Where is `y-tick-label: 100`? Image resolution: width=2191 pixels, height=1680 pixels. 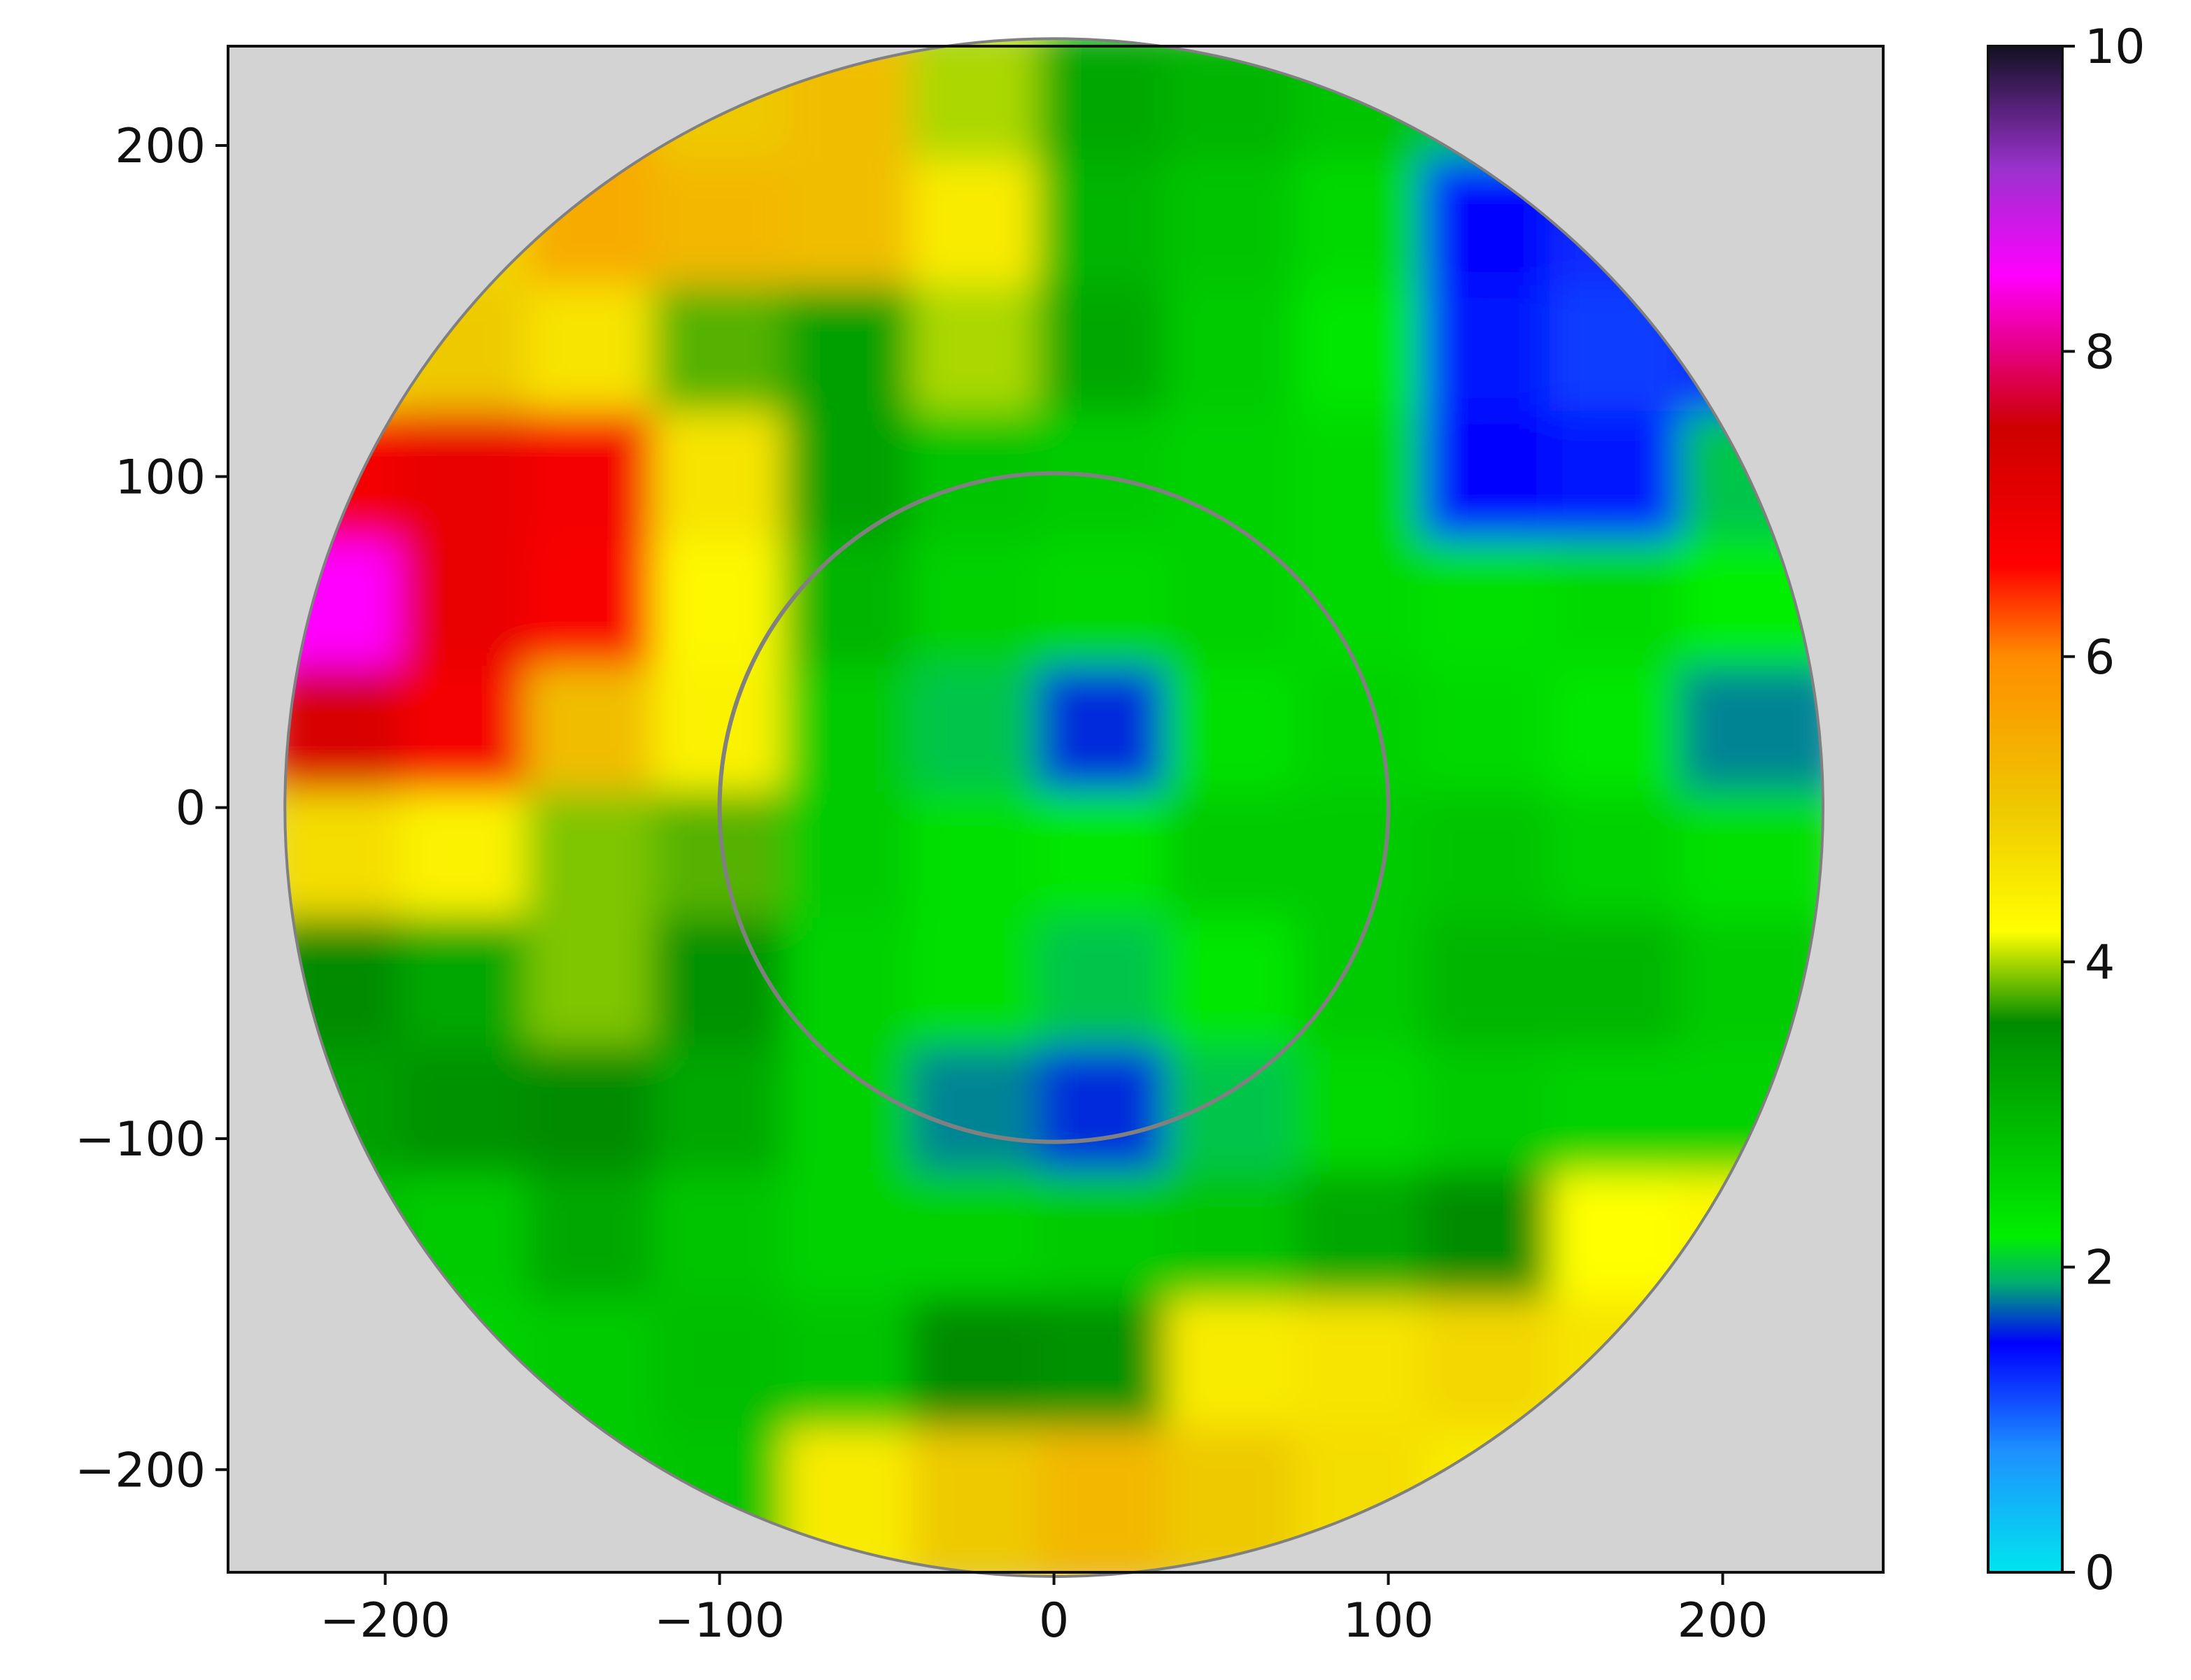
y-tick-label: 100 is located at coordinates (160, 477).